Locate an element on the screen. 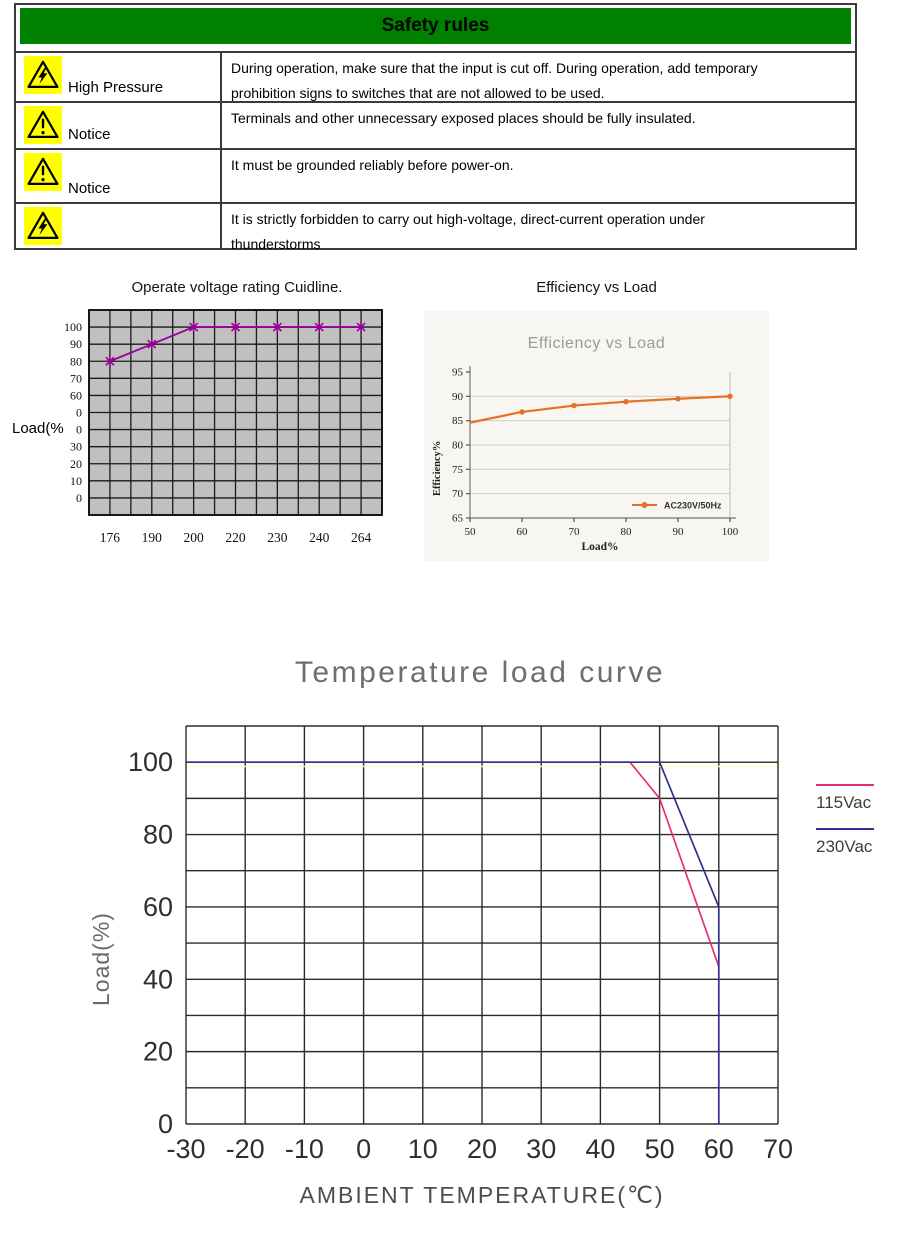 Image resolution: width=912 pixels, height=1245 pixels. x-tick-label: 10 is located at coordinates (423, 1149).